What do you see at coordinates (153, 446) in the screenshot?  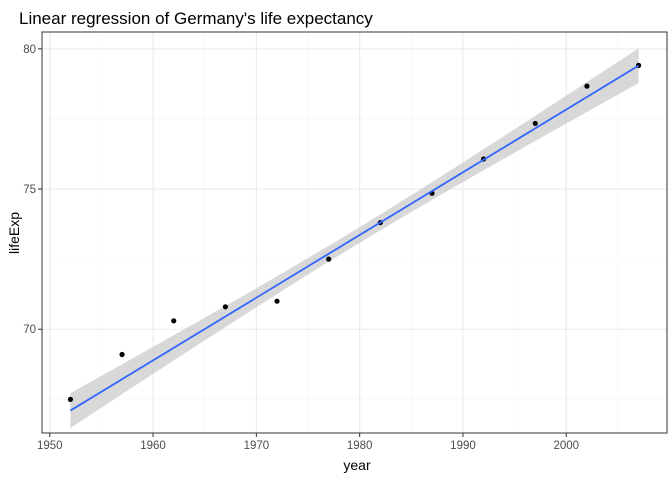 I see `x-tick-label: 1960` at bounding box center [153, 446].